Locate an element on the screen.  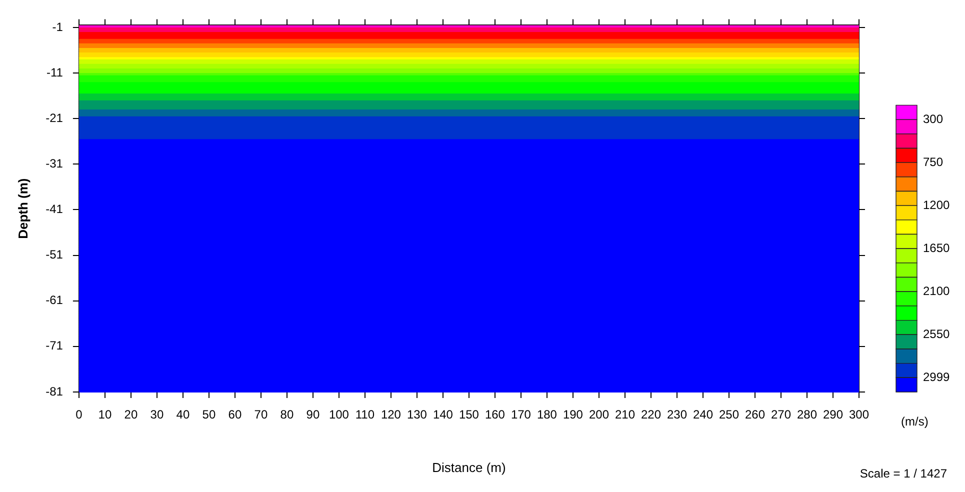
color-bar-label: 300 is located at coordinates (933, 119).